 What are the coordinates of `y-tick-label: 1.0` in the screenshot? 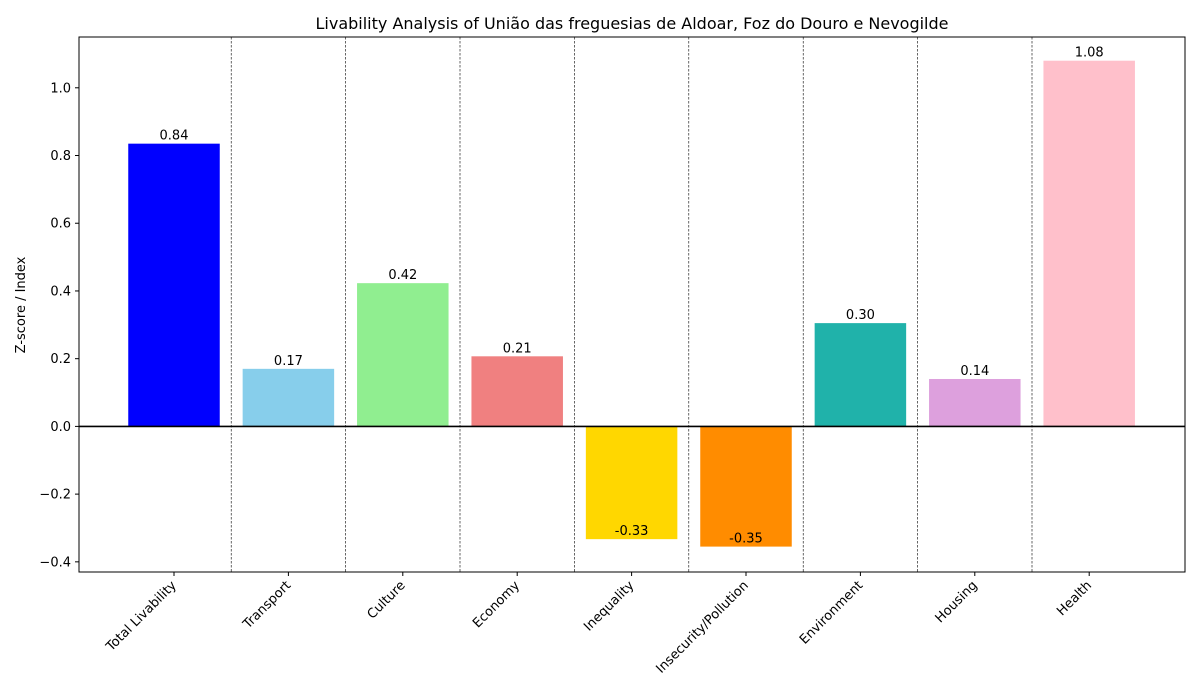 It's located at (60, 88).